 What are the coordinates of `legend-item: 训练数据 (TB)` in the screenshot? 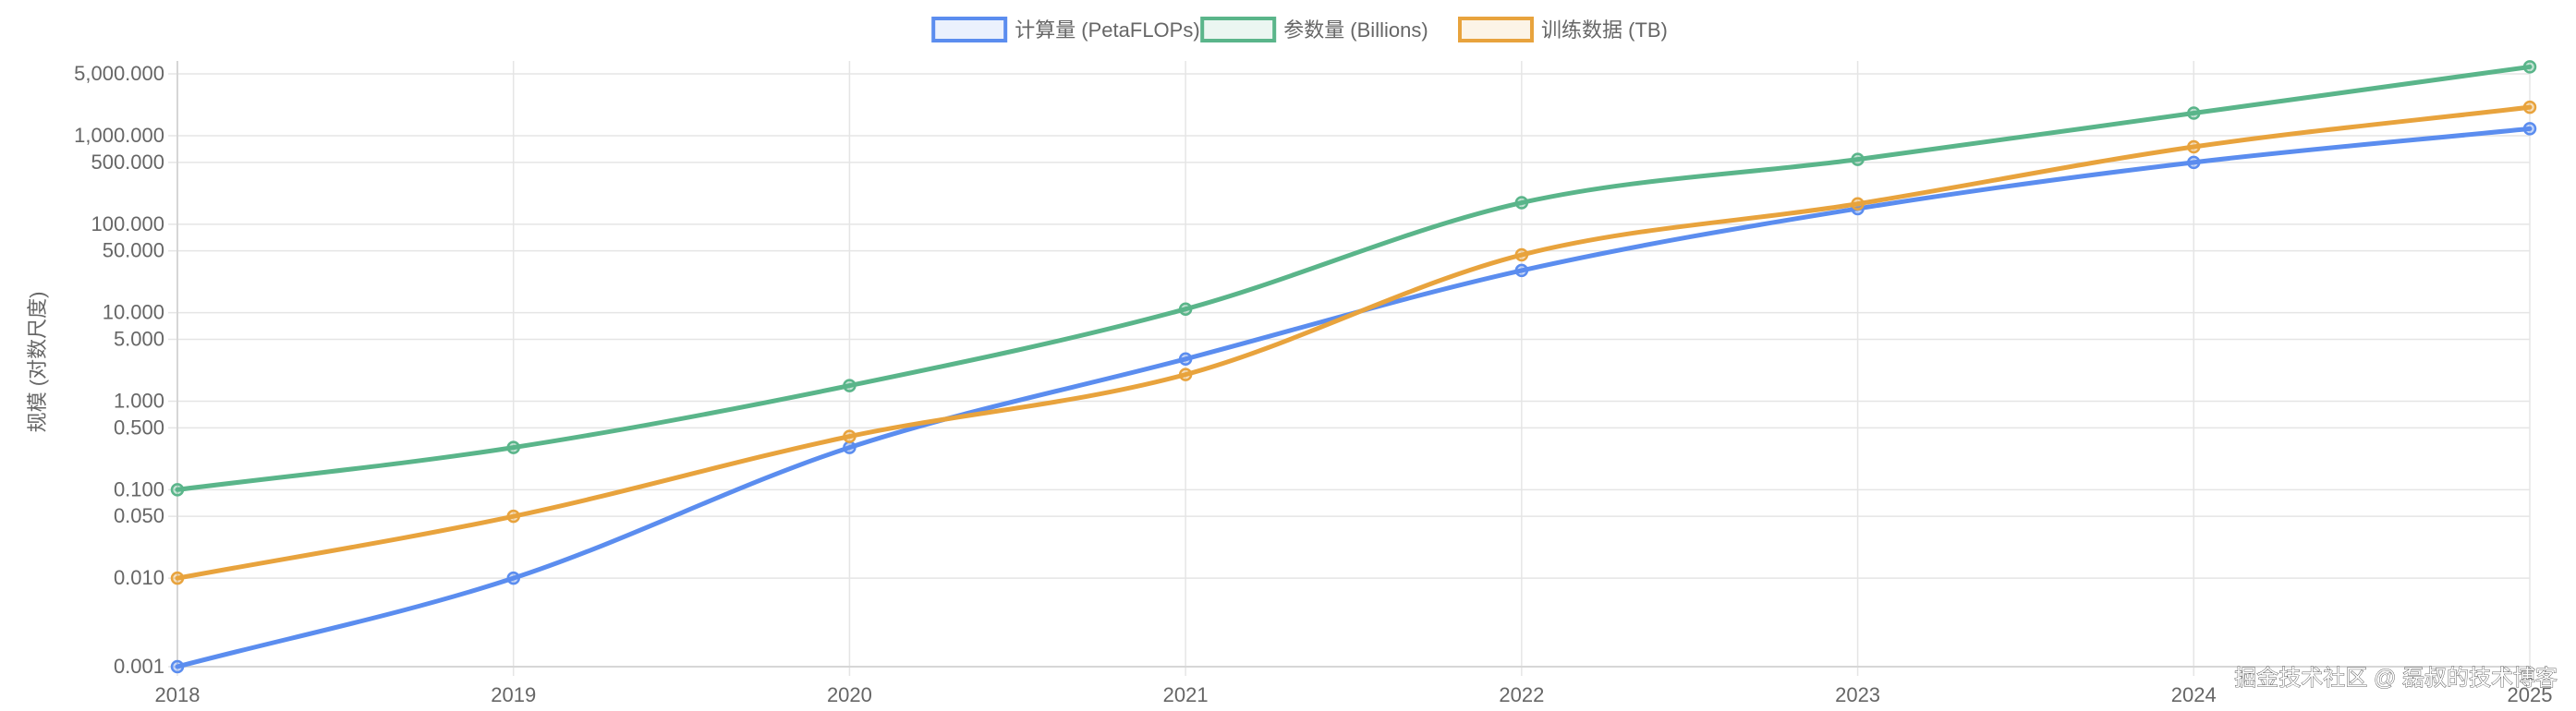 It's located at (1563, 30).